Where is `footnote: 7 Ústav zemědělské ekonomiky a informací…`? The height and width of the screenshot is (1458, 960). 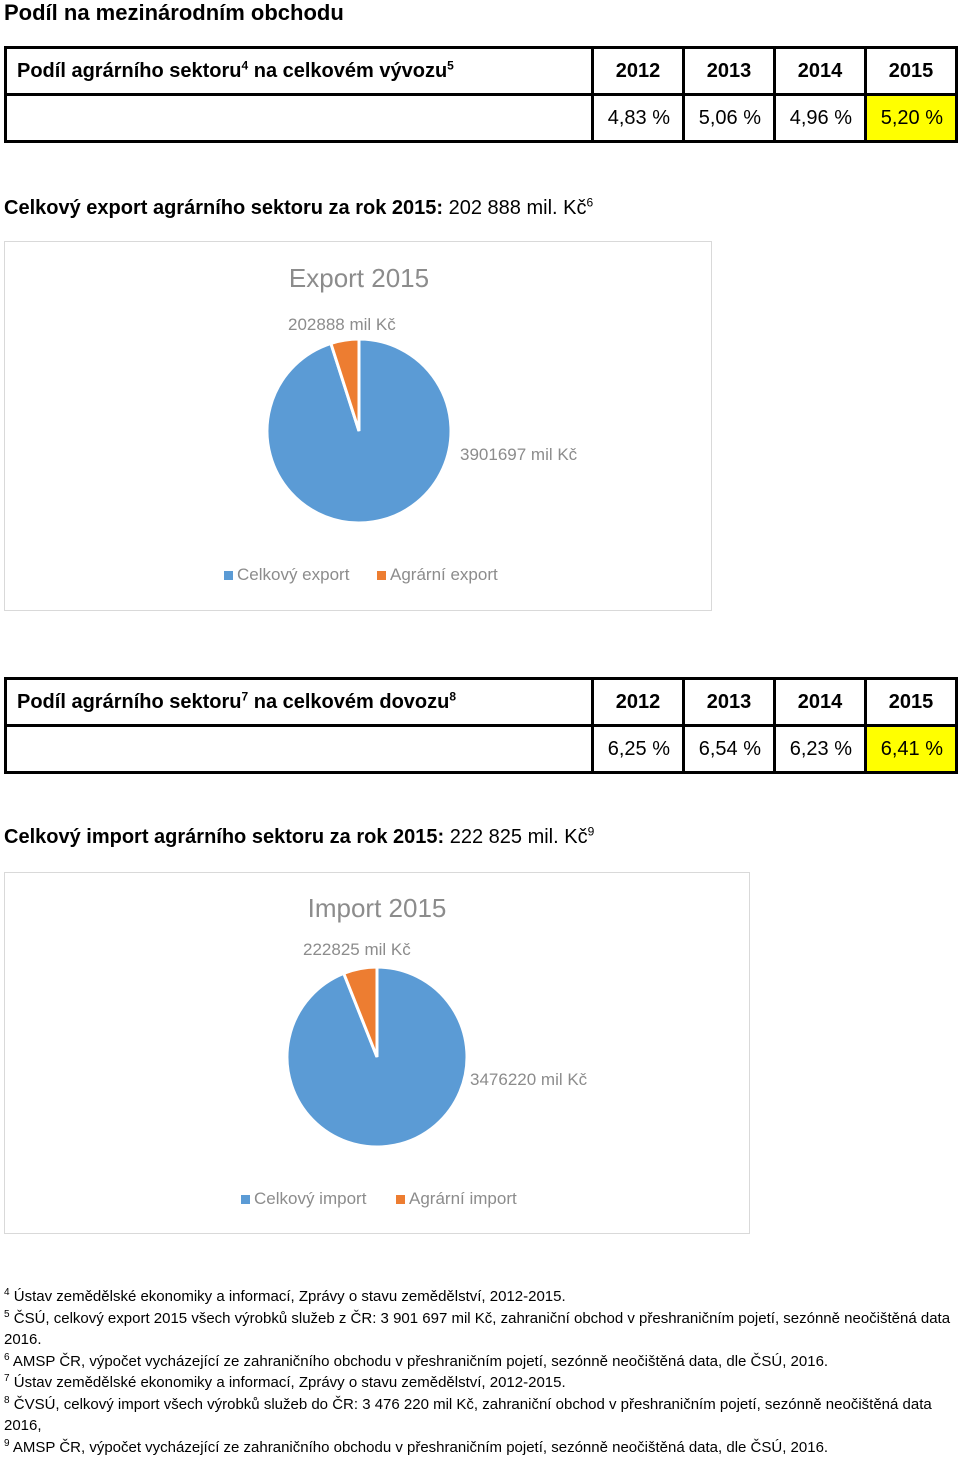 footnote: 7 Ústav zemědělské ekonomiky a informací… is located at coordinates (479, 1383).